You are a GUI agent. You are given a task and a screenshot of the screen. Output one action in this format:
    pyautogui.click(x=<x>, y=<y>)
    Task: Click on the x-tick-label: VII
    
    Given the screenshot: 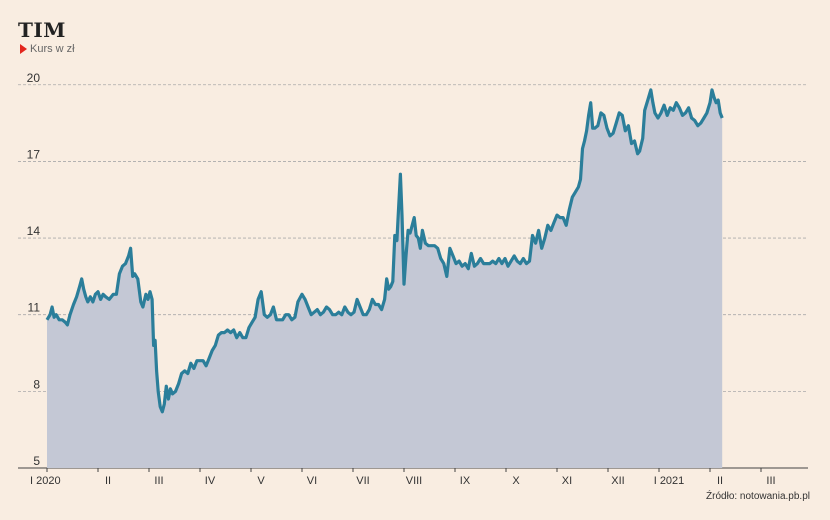 What is the action you would take?
    pyautogui.click(x=362, y=481)
    